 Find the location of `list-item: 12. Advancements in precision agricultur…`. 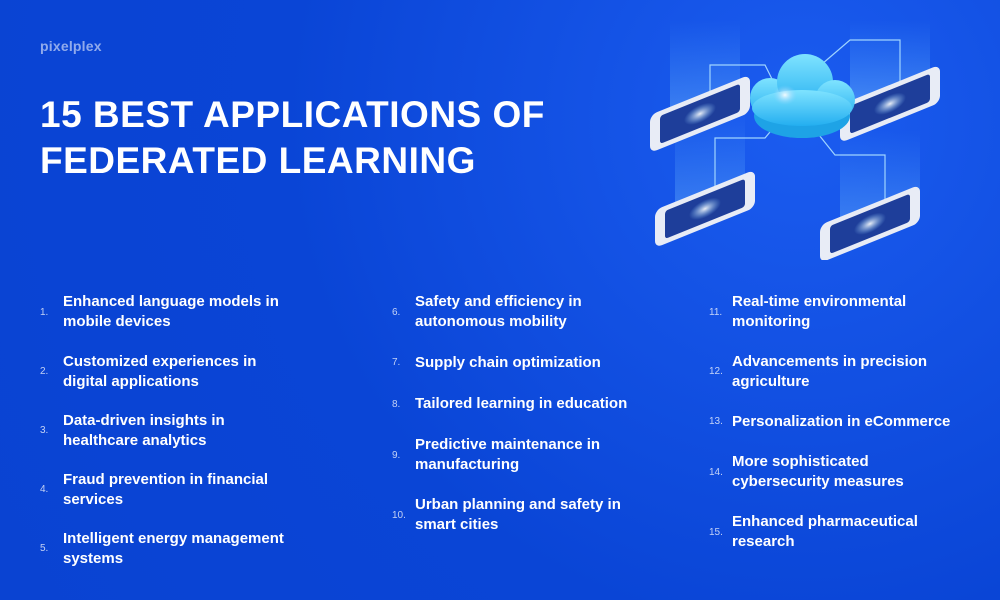

list-item: 12. Advancements in precision agricultur… is located at coordinates (854, 371).